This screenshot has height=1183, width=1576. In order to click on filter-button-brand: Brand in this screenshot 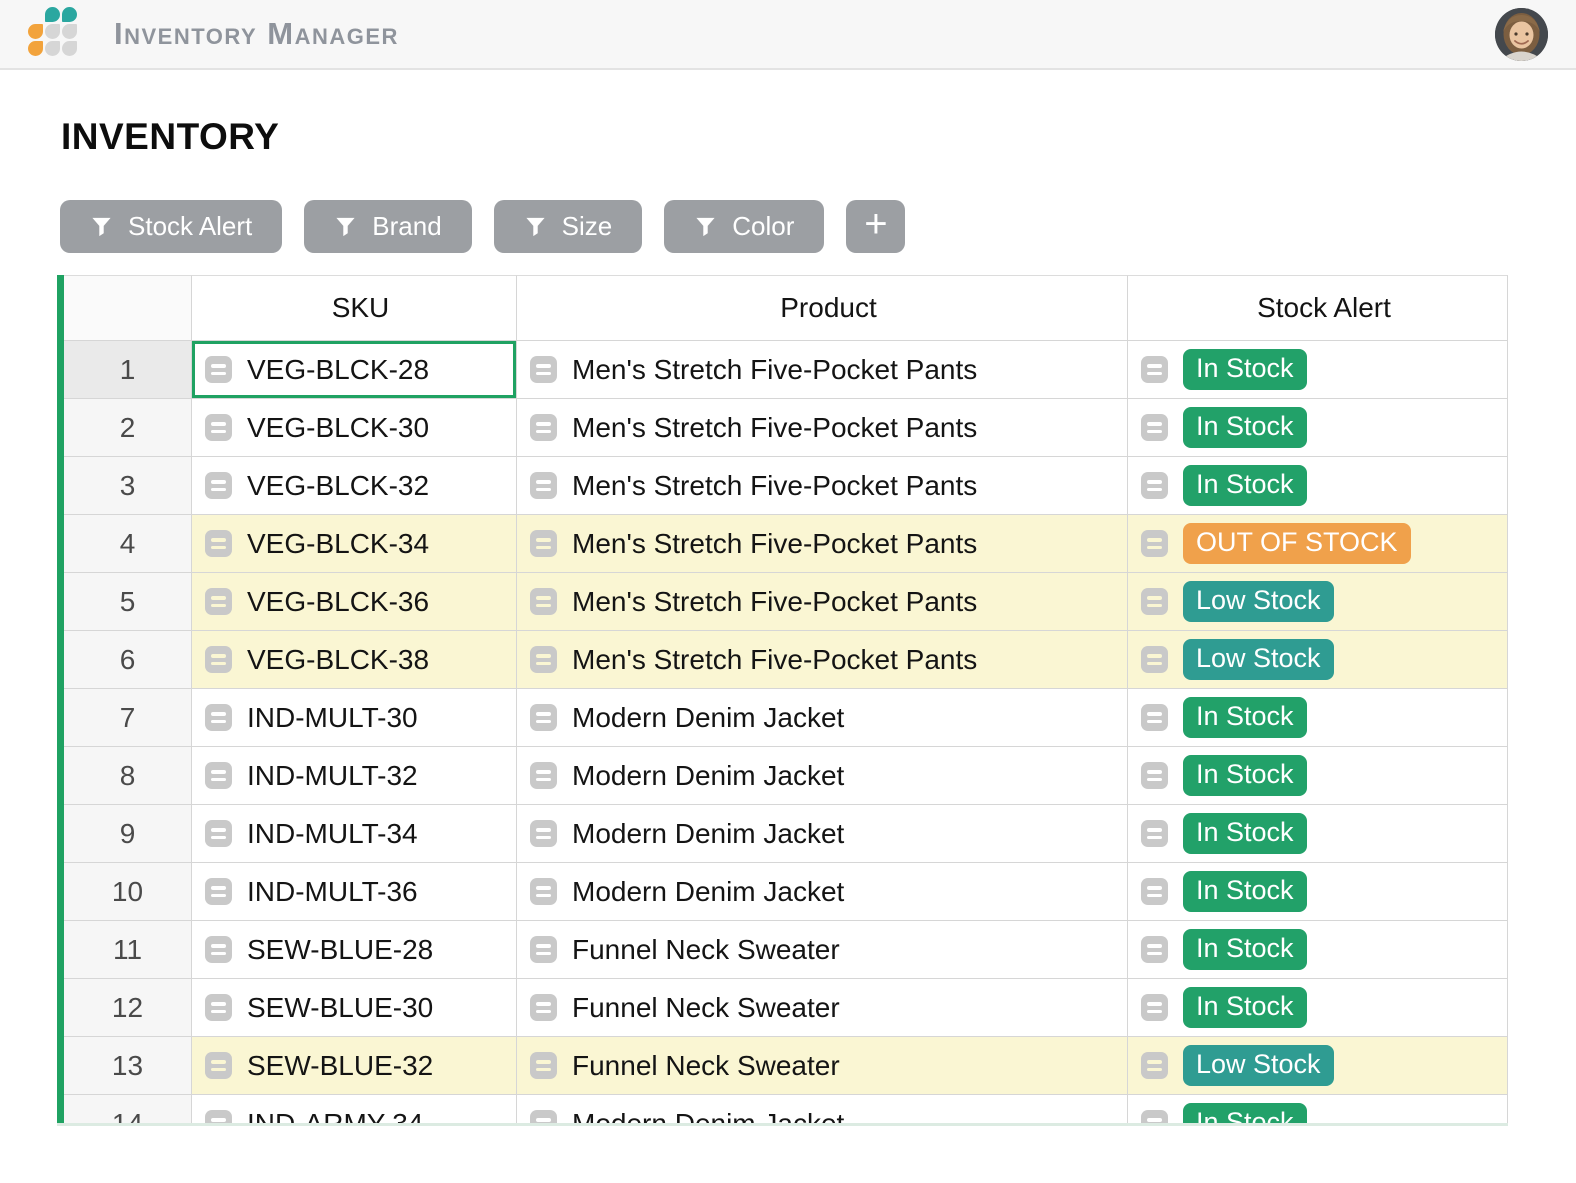, I will do `click(388, 226)`.